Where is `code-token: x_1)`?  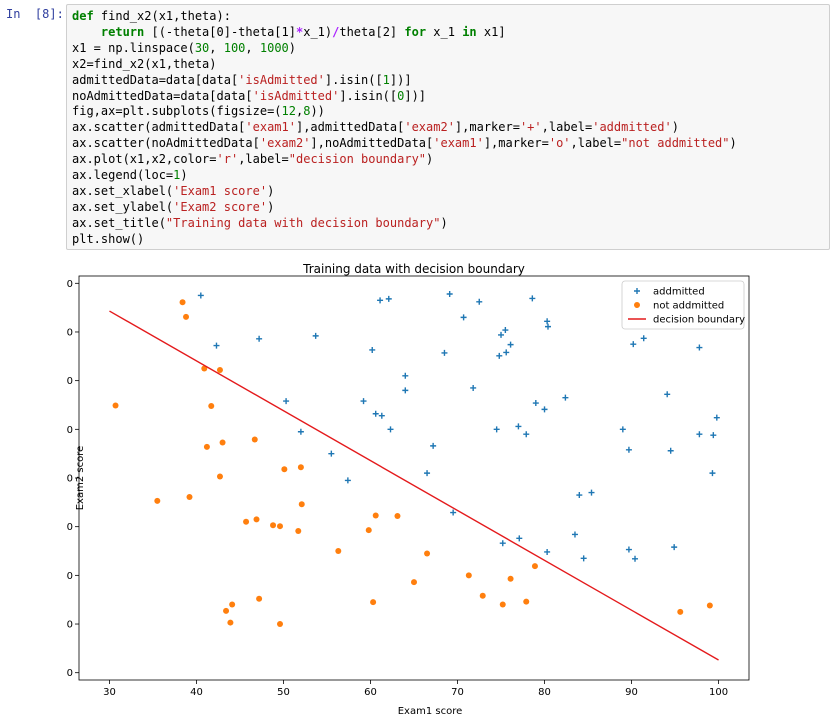 code-token: x_1) is located at coordinates (318, 31).